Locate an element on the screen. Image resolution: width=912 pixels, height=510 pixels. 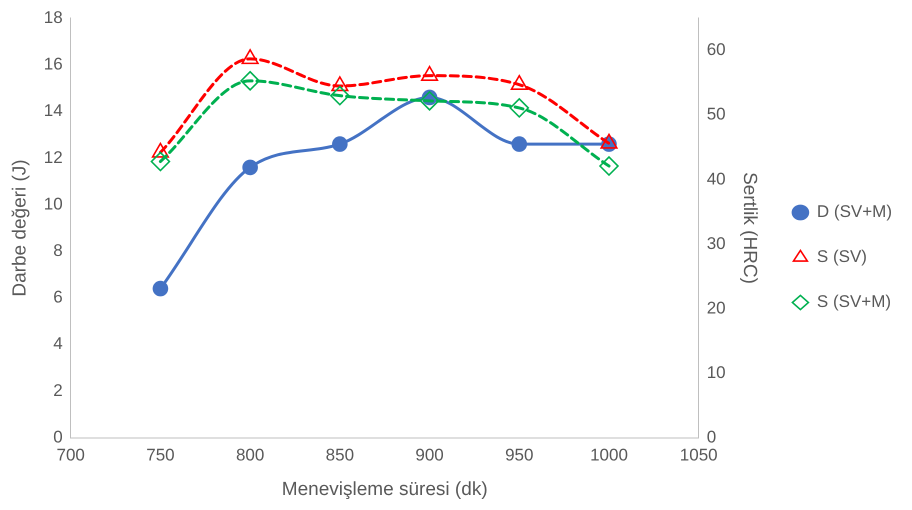
legend-label: S (SV+M) is located at coordinates (854, 302).